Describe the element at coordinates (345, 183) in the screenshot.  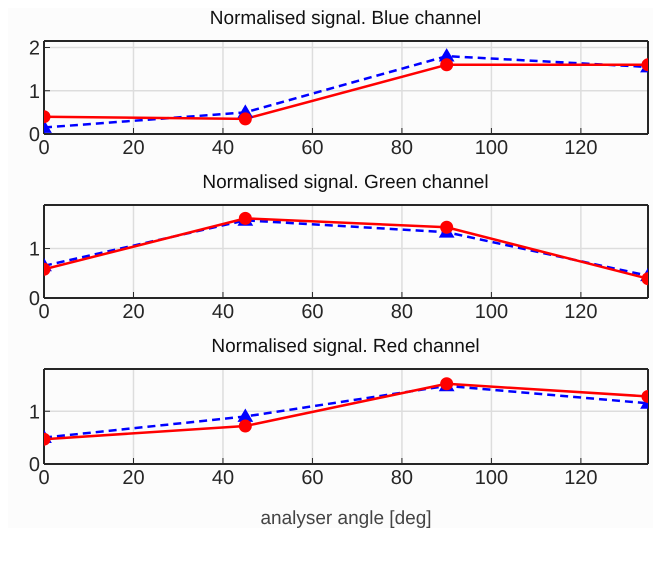
I see `chart-title: Normalised signal. Green channel` at that location.